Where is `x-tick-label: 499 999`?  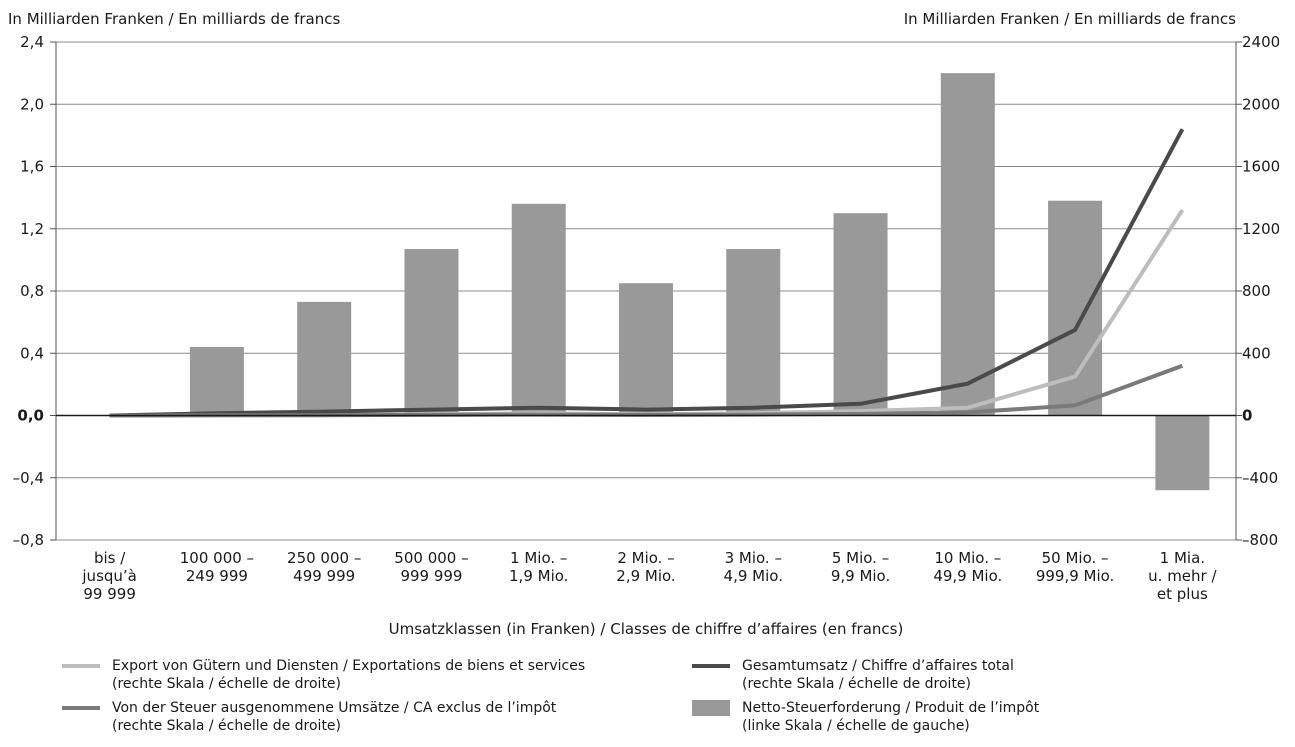 x-tick-label: 499 999 is located at coordinates (324, 576).